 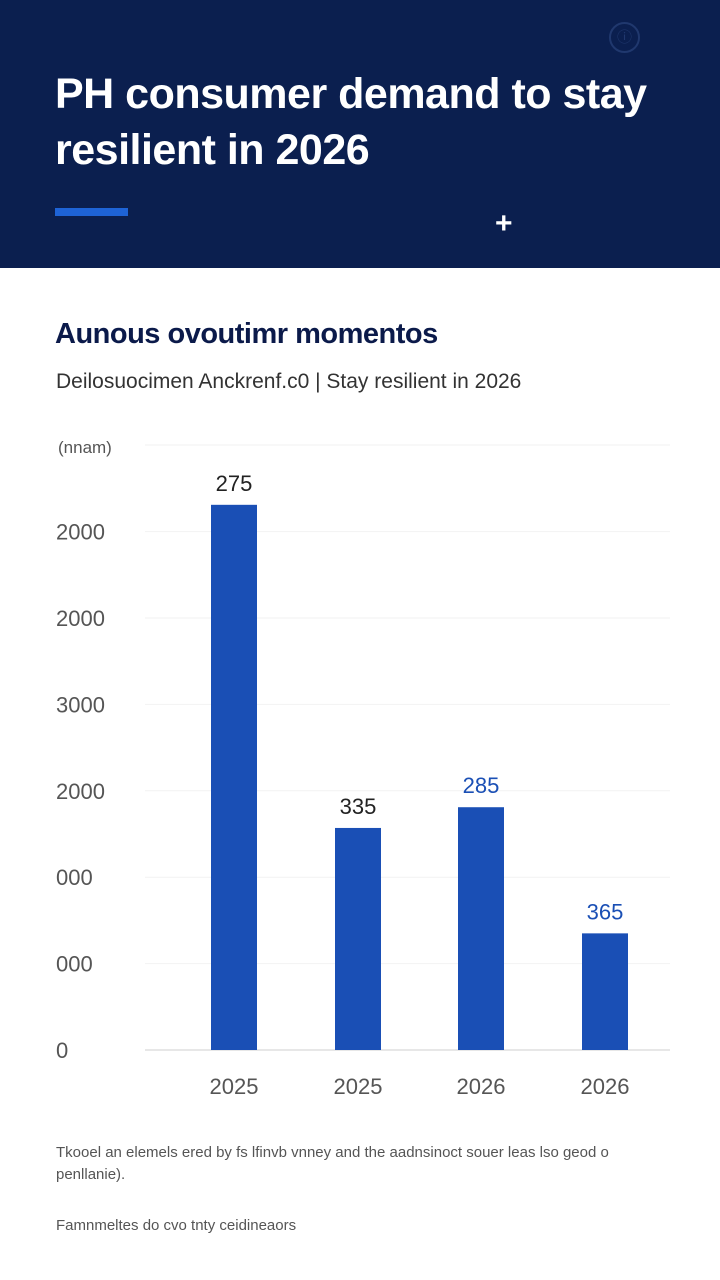 I want to click on data-label: 275, so click(x=234, y=483).